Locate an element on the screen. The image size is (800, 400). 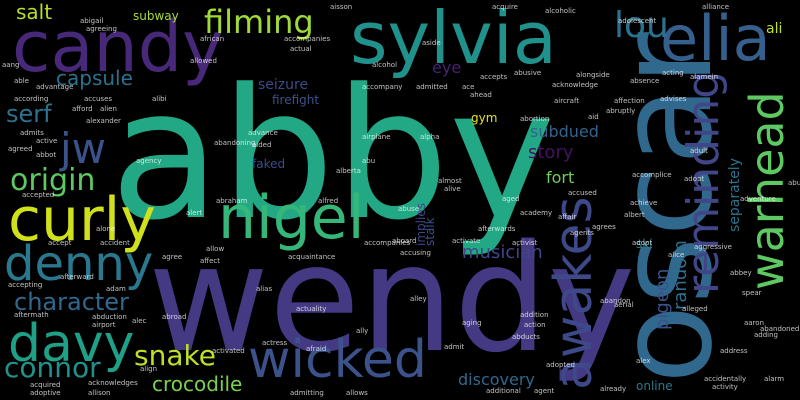
cloud-word: advantage is located at coordinates (55, 87).